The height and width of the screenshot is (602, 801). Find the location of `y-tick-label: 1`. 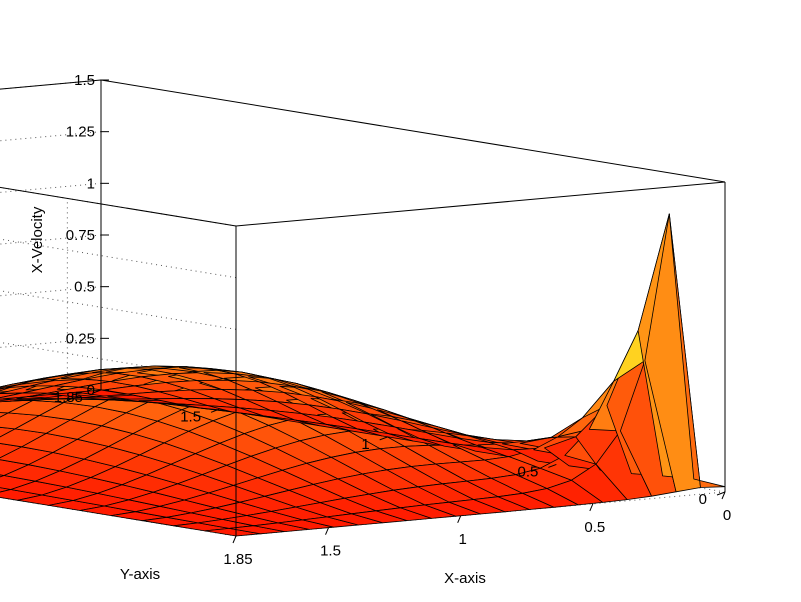

y-tick-label: 1 is located at coordinates (365, 444).